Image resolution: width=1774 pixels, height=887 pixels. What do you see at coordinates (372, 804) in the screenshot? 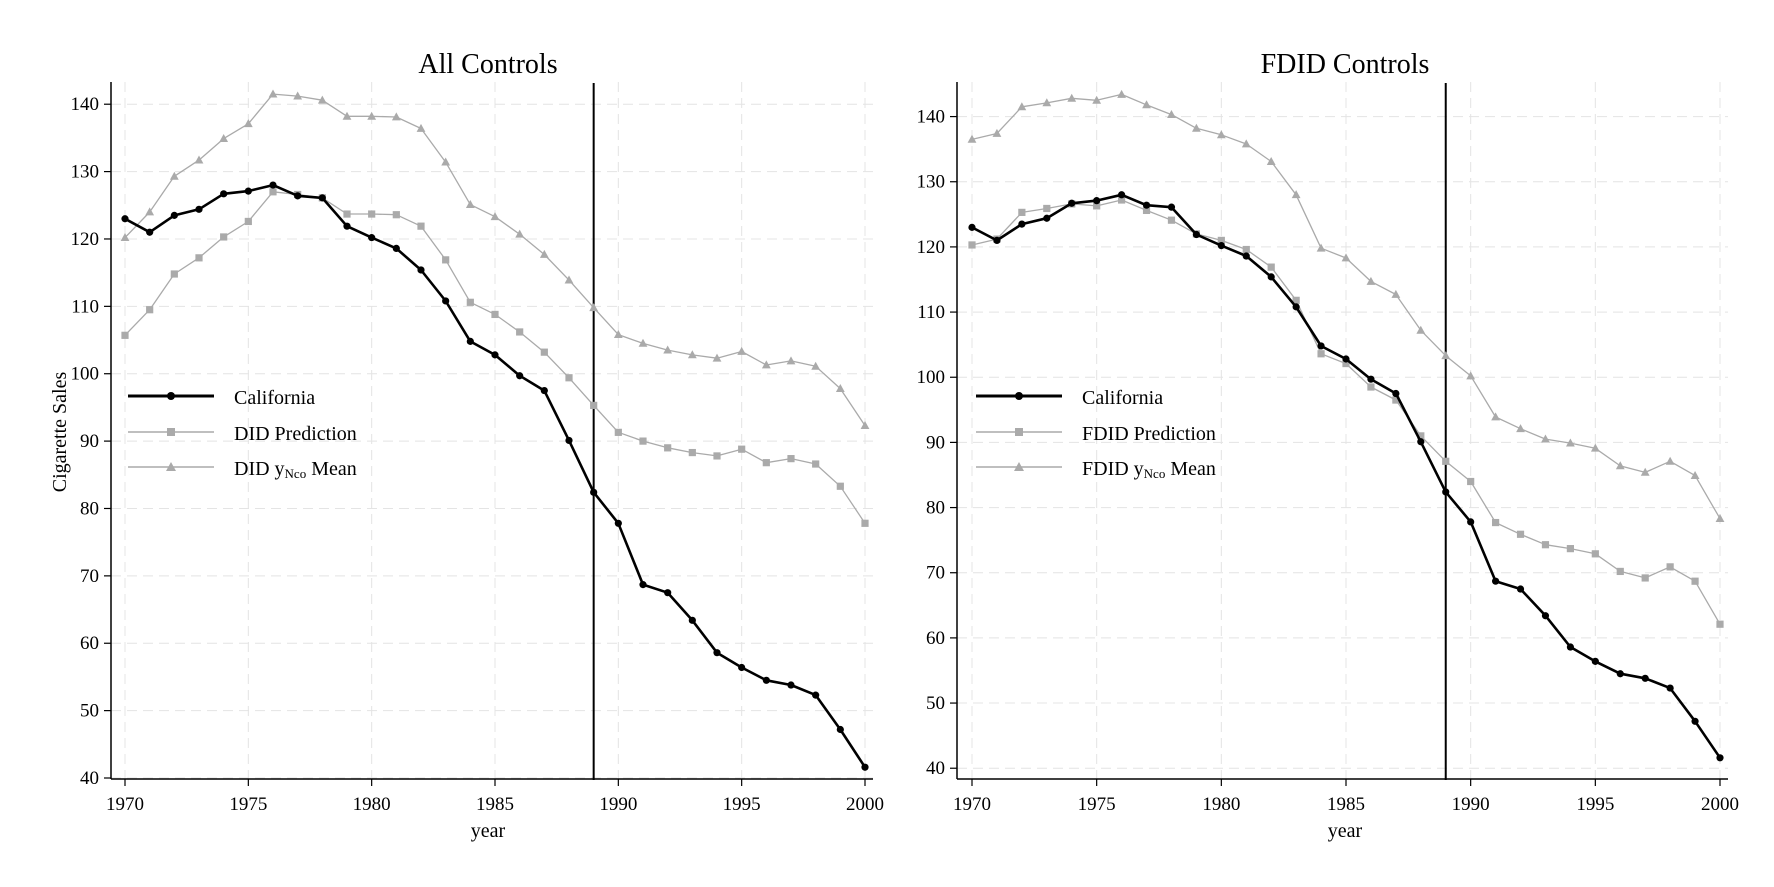
I see `x-tick-label: 1980` at bounding box center [372, 804].